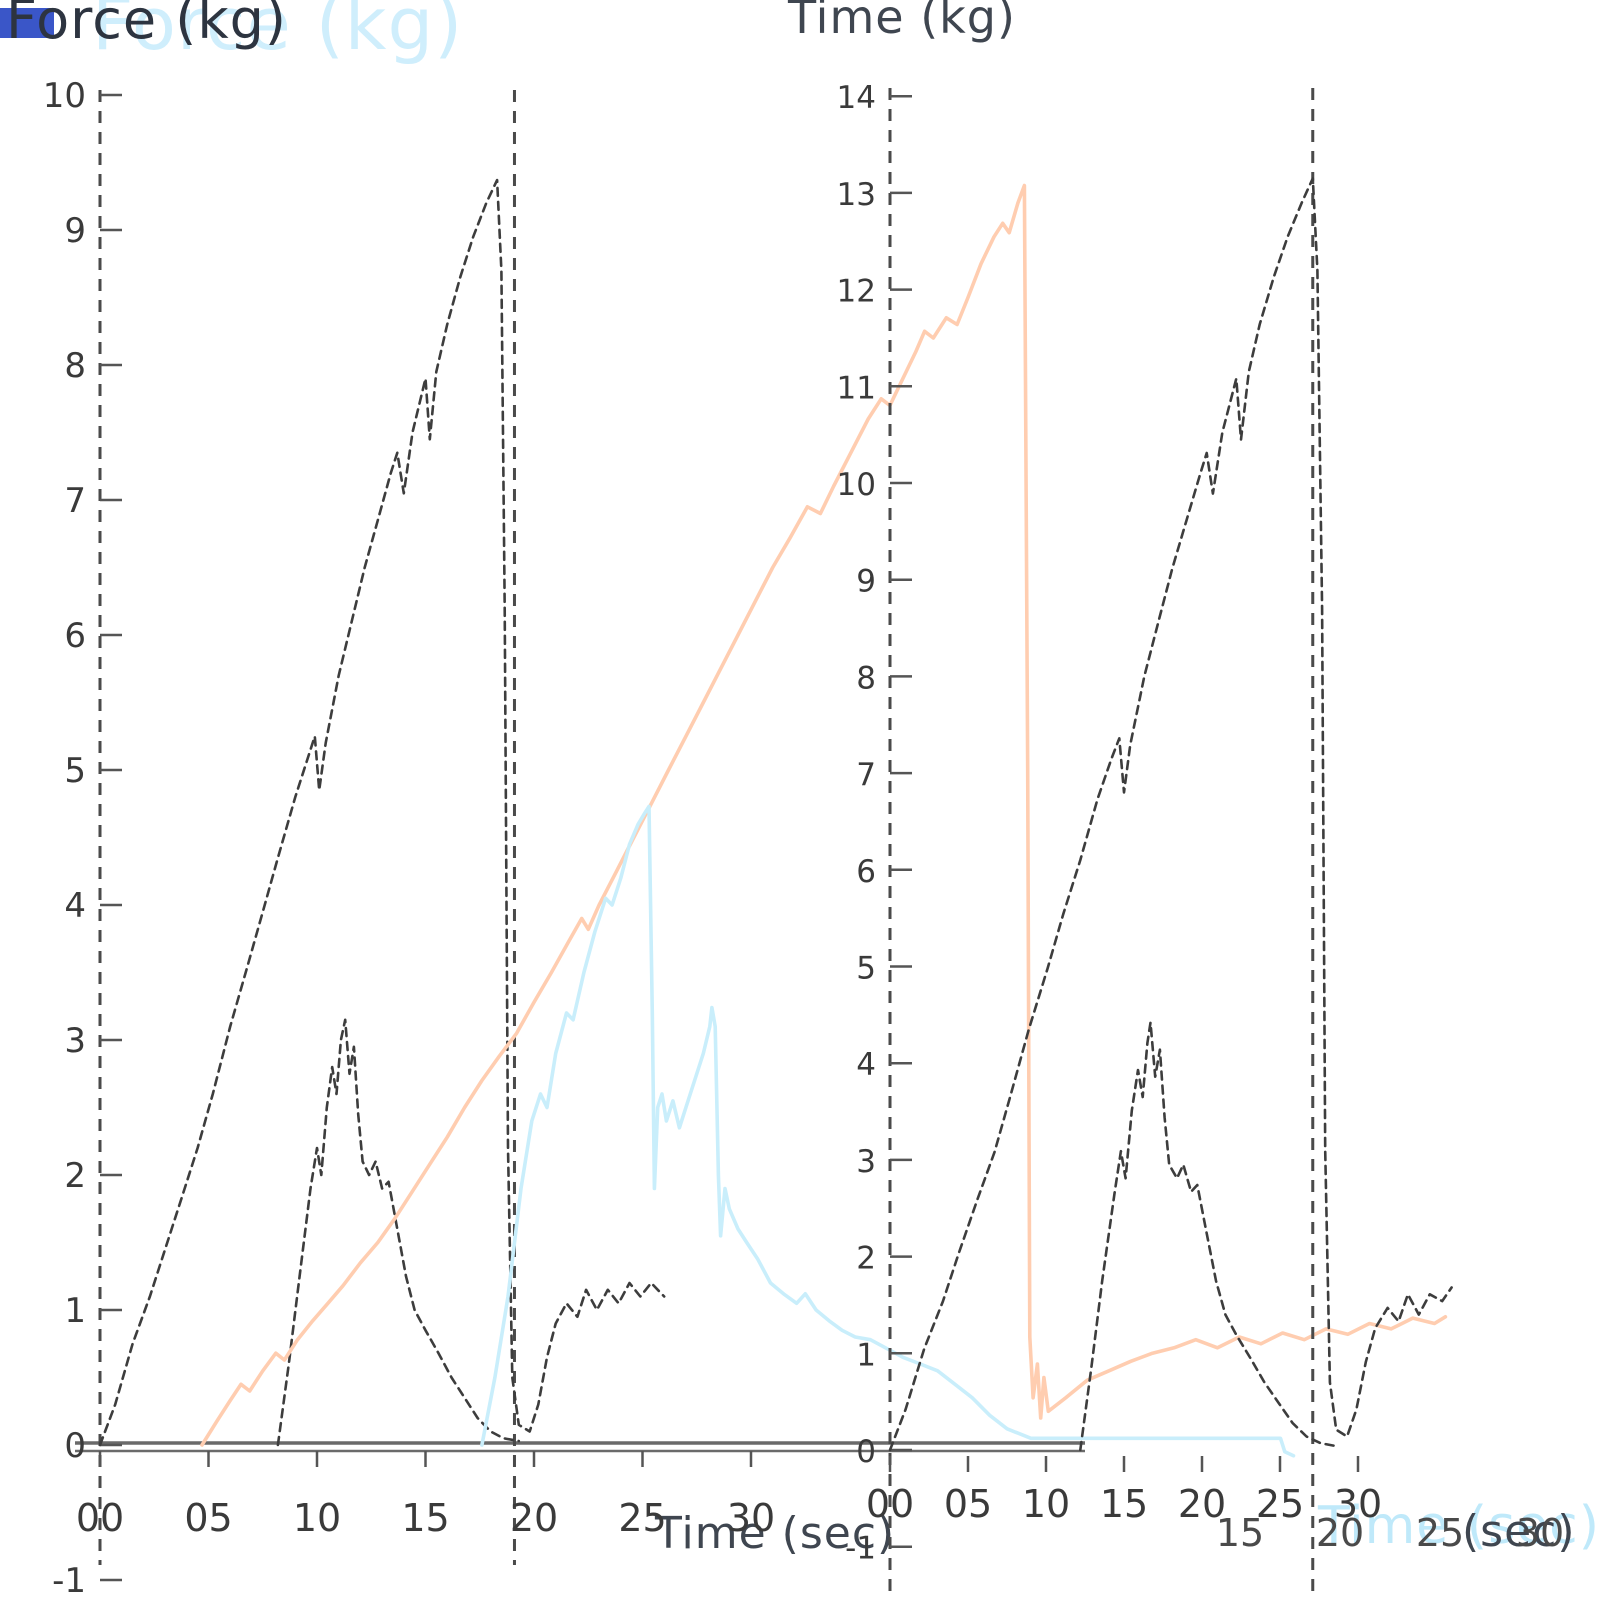 This screenshot has height=1600, width=1600. Describe the element at coordinates (856, 195) in the screenshot. I see `svg-text: 13` at that location.